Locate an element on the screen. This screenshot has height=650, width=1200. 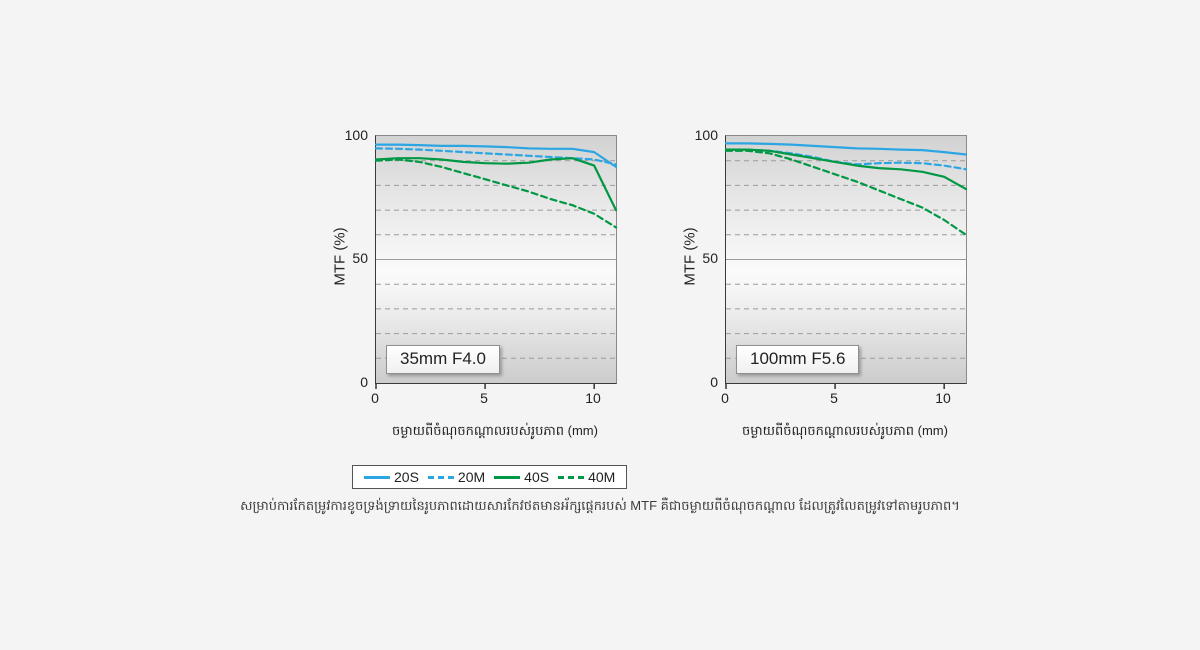
x-tick-10-right: 10 is located at coordinates (943, 398).